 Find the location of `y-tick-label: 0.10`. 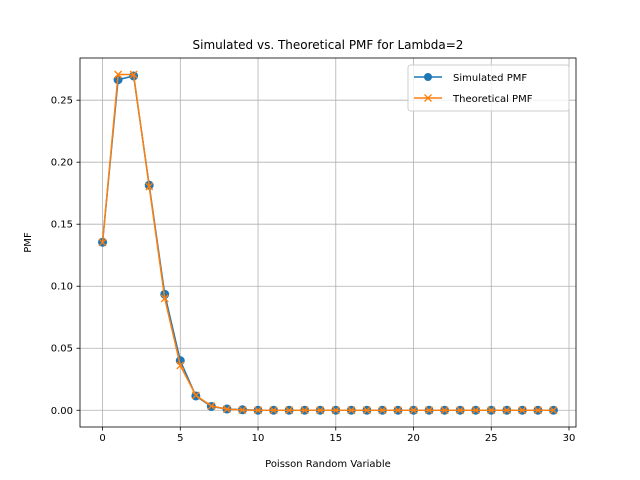

y-tick-label: 0.10 is located at coordinates (62, 287).